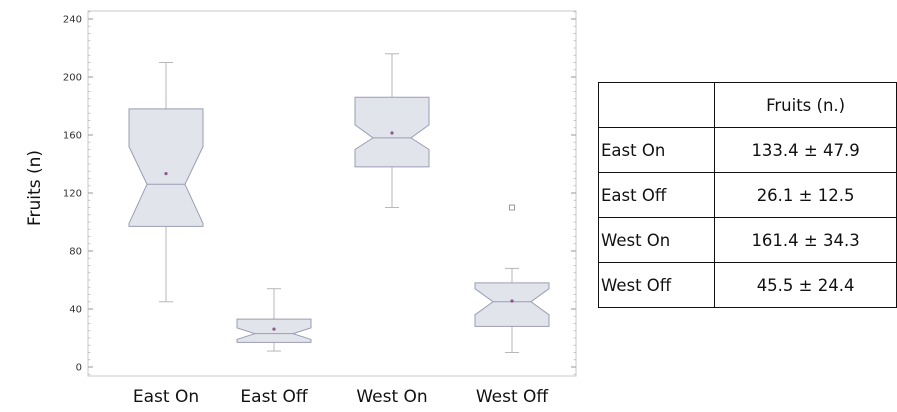 The image size is (897, 412). I want to click on y-tick-label: 0, so click(79, 368).